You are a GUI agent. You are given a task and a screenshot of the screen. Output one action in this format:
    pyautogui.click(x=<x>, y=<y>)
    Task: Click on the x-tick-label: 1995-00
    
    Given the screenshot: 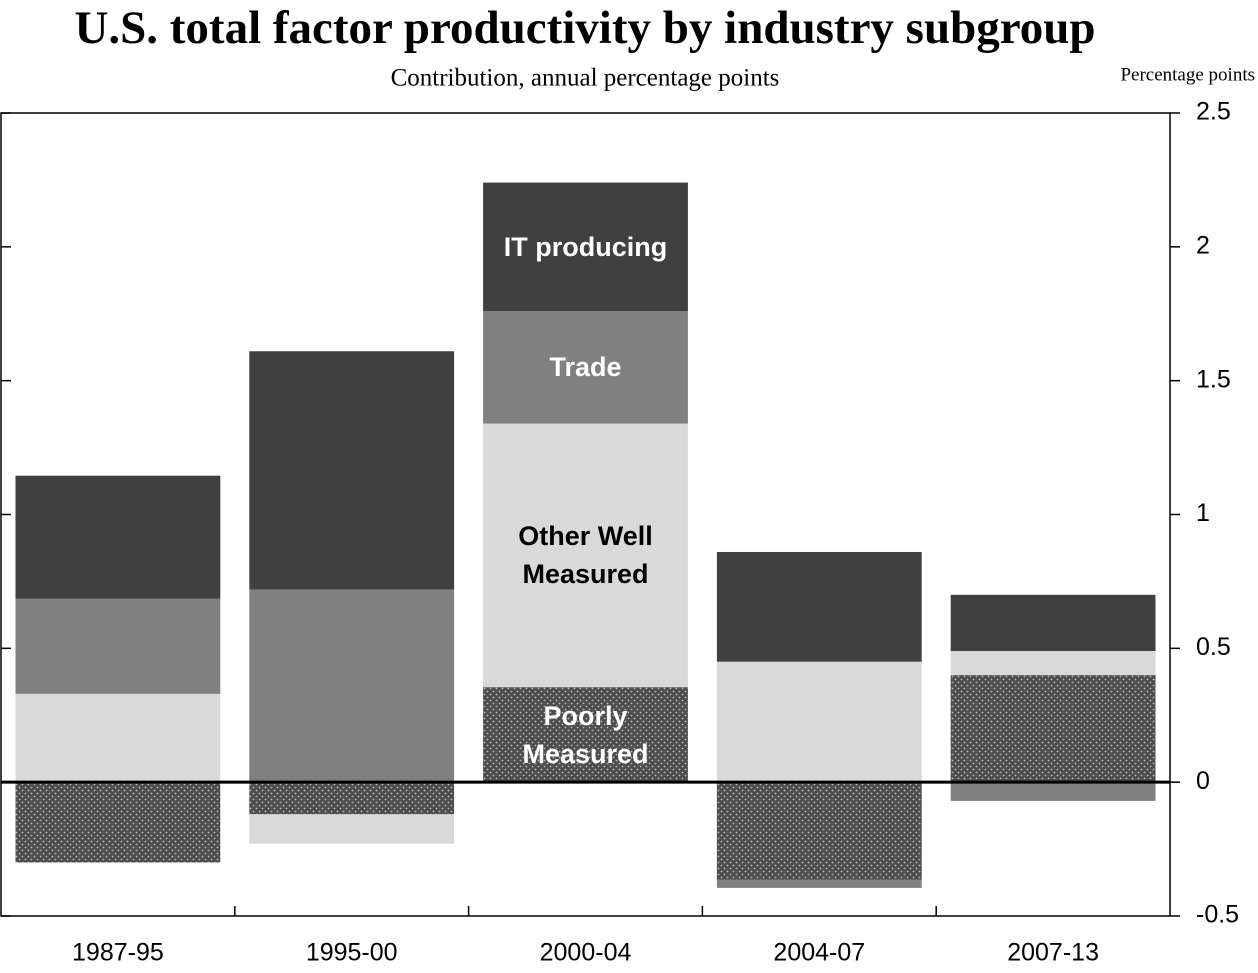 What is the action you would take?
    pyautogui.click(x=352, y=953)
    